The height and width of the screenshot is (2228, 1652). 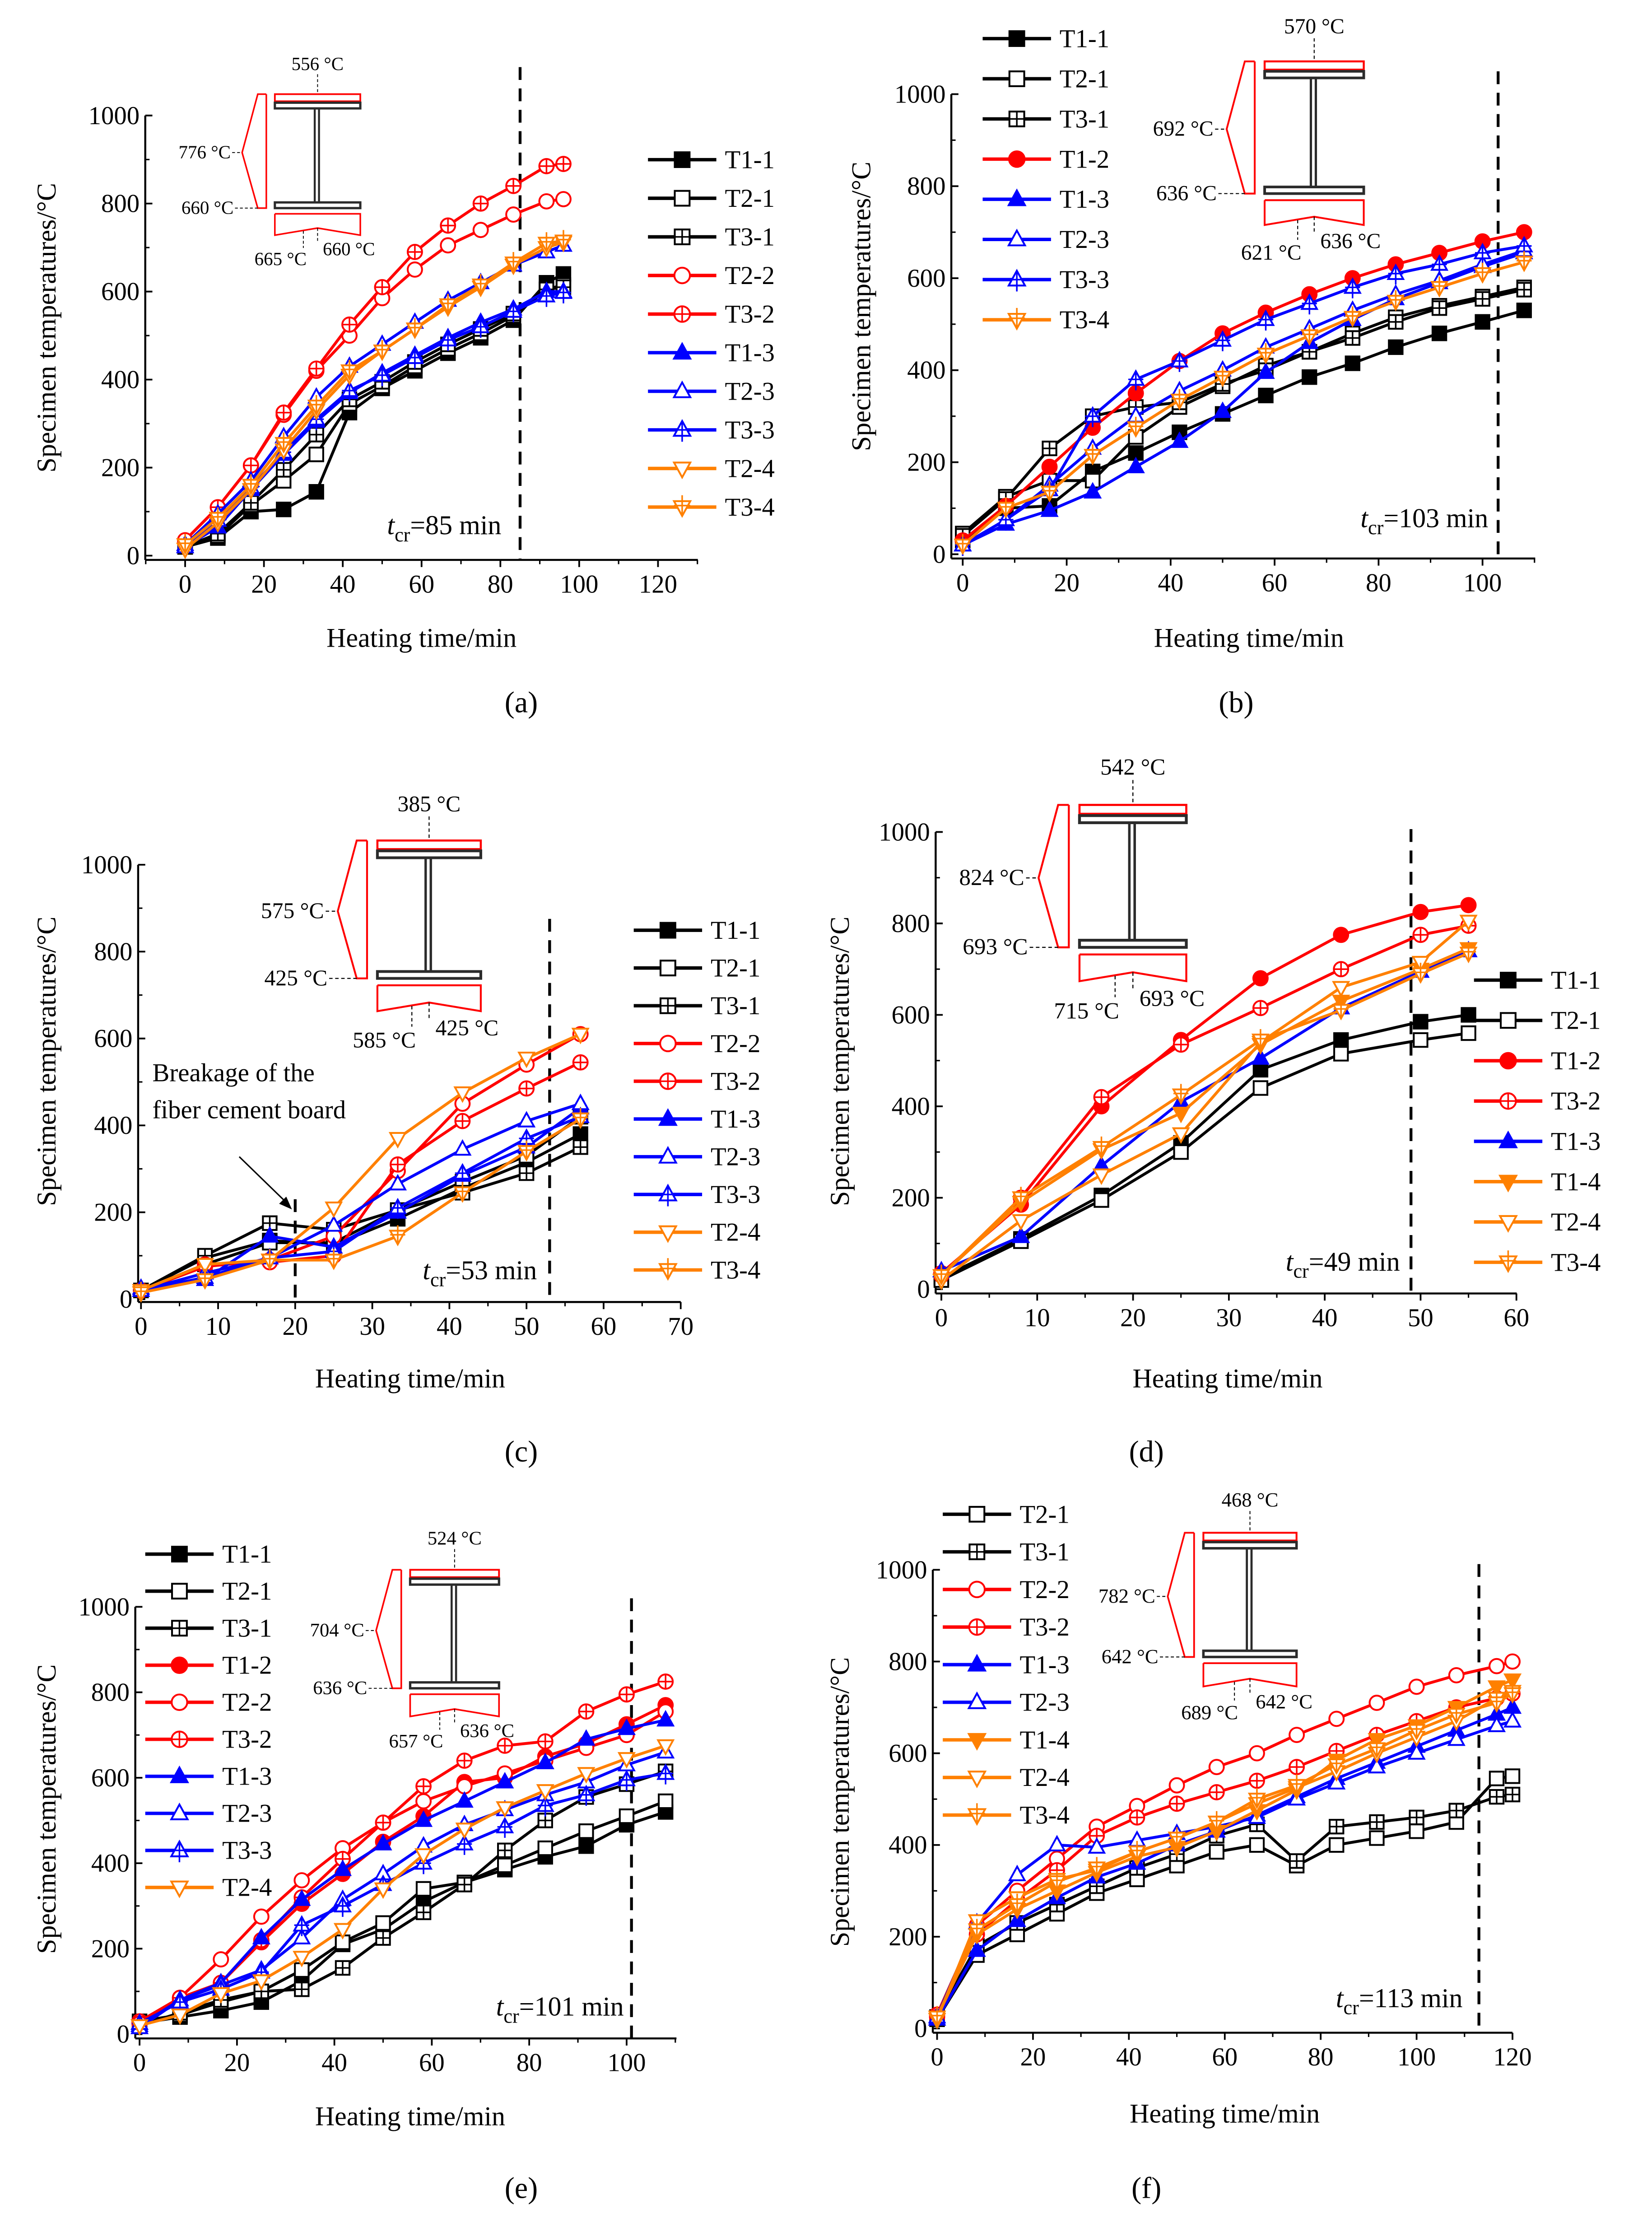 I want to click on panel-caption: (b), so click(x=1236, y=702).